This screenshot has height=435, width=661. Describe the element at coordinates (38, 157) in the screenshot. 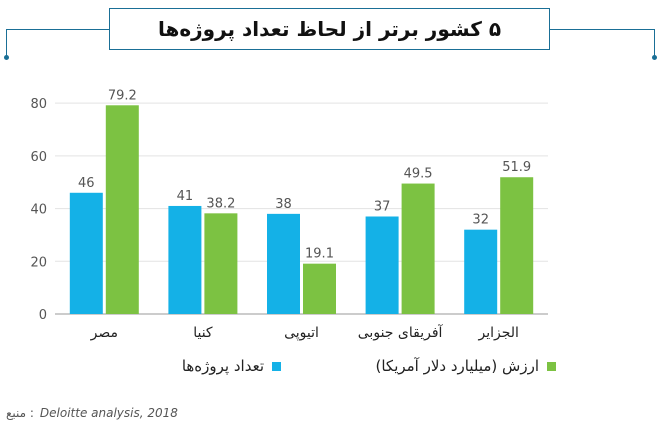

I see `y-tick-label: 60` at that location.